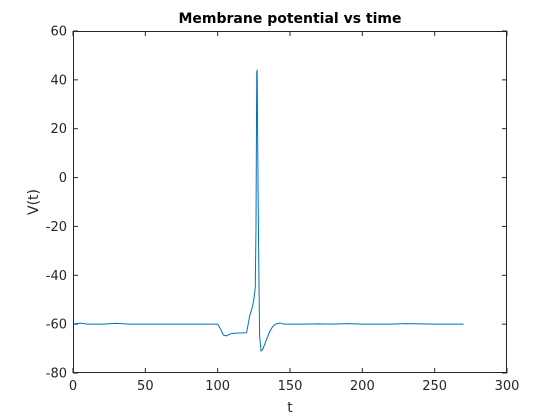 This screenshot has height=420, width=560. I want to click on y-tick-label: 0, so click(63, 178).